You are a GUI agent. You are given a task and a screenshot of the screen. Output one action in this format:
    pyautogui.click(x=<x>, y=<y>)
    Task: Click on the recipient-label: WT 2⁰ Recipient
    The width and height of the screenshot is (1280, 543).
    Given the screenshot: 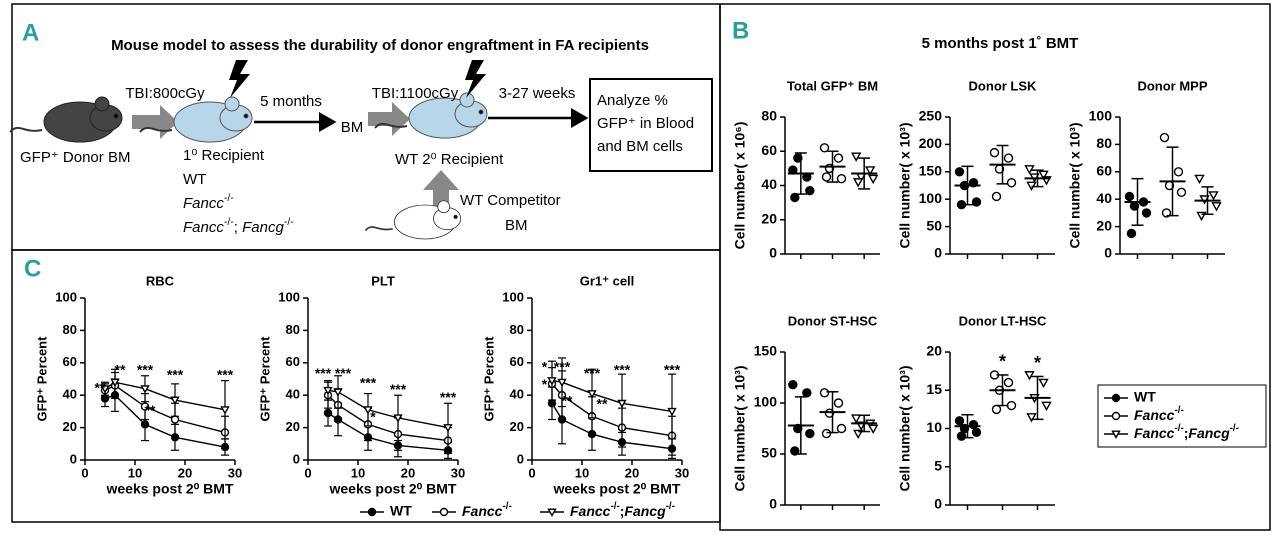 What is the action you would take?
    pyautogui.click(x=449, y=159)
    